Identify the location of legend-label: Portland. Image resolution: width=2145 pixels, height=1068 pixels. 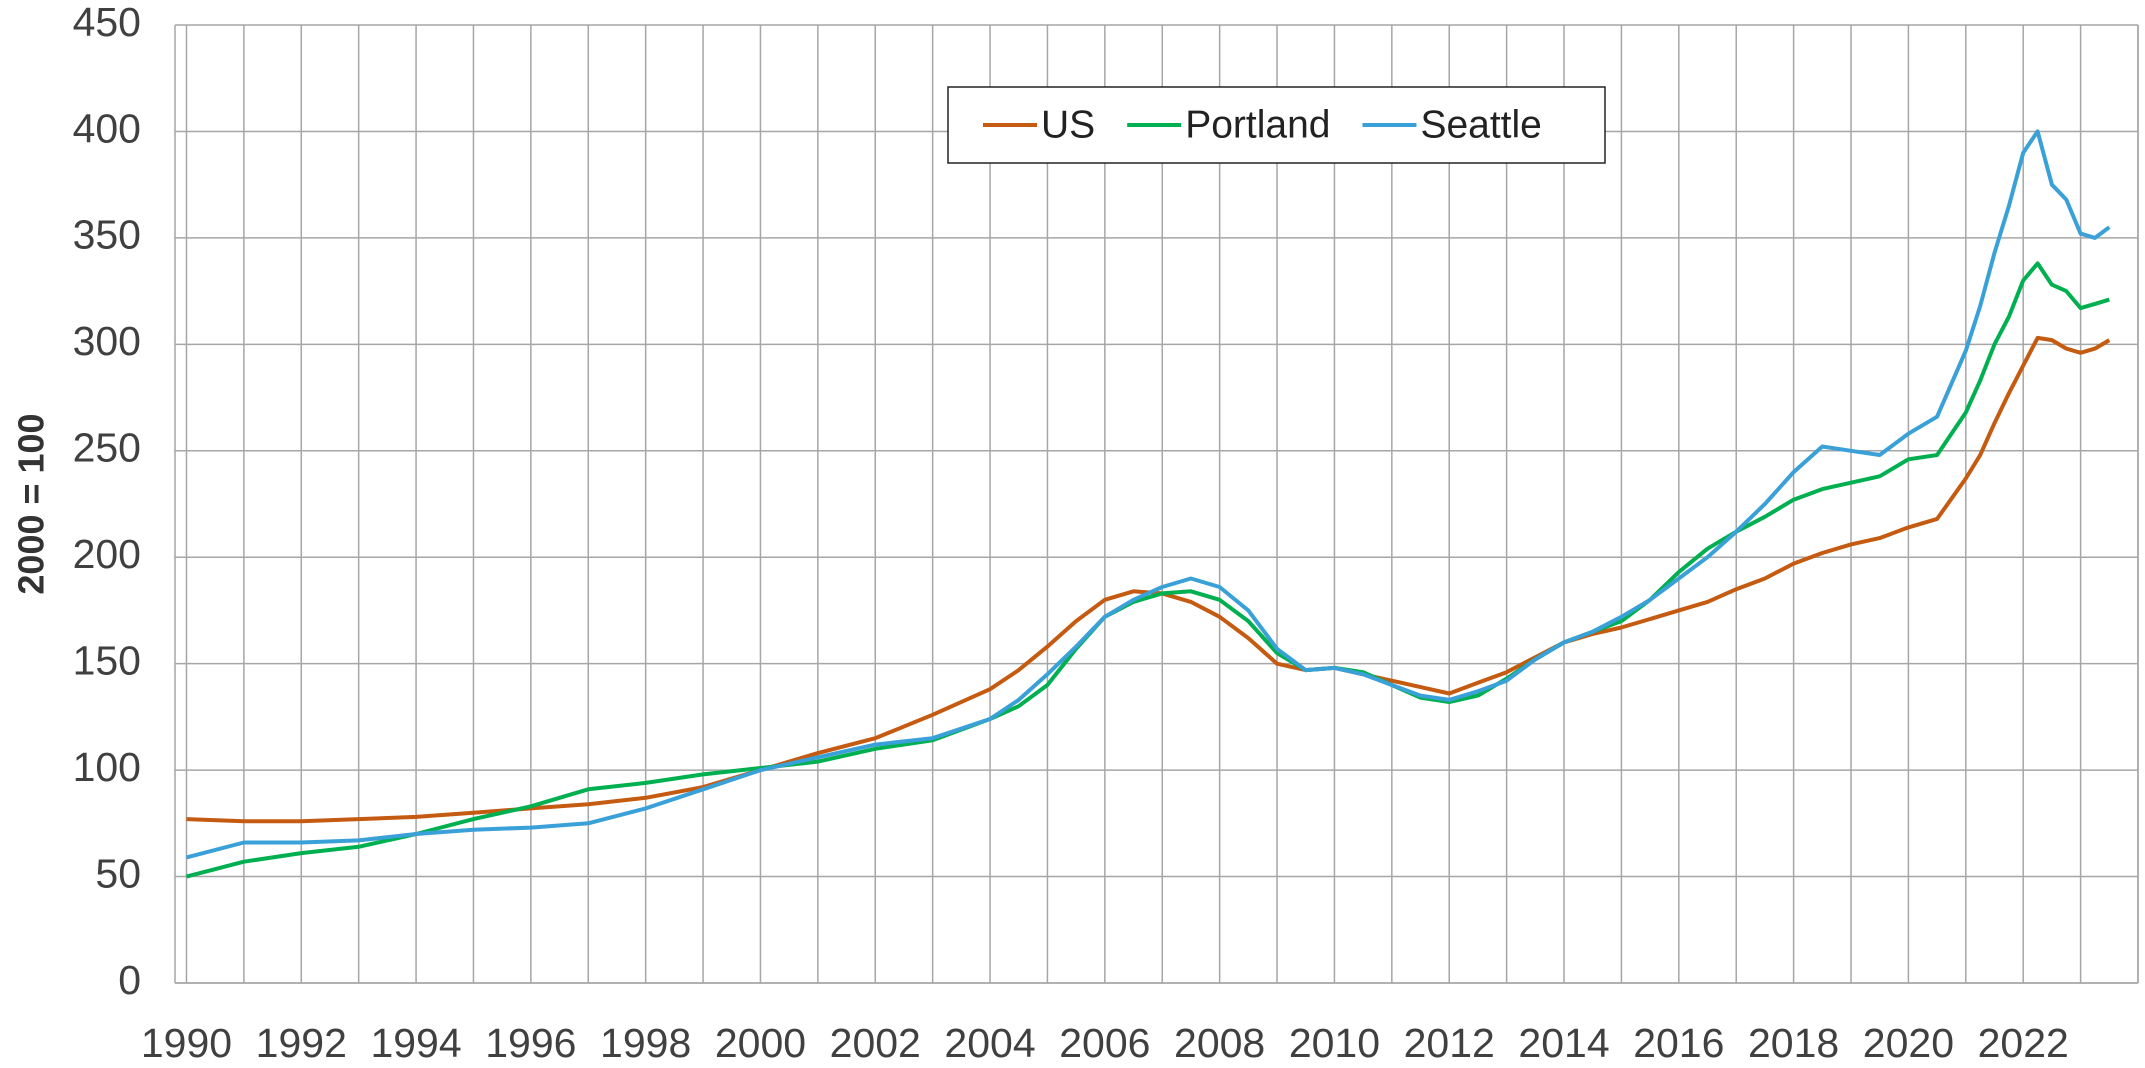
(1257, 124).